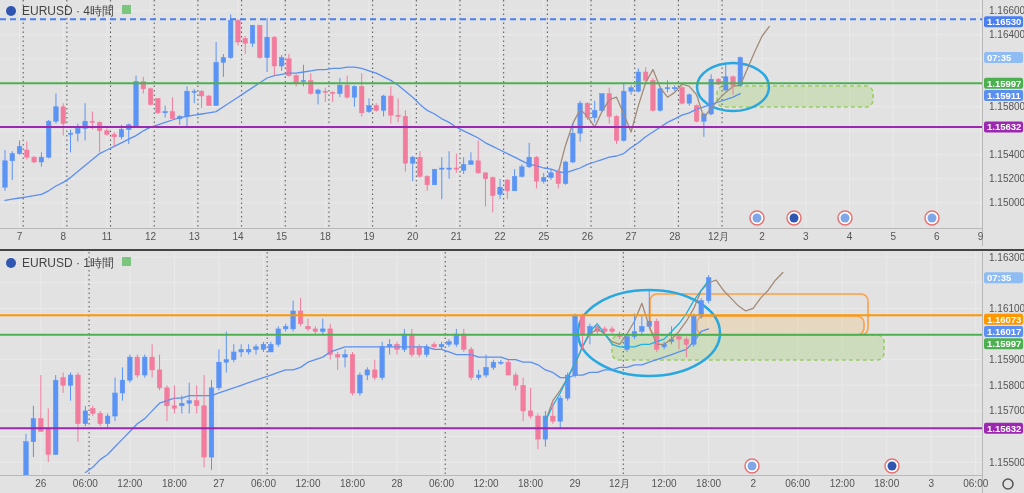  Describe the element at coordinates (1004, 331) in the screenshot. I see `text: 1.16017` at that location.